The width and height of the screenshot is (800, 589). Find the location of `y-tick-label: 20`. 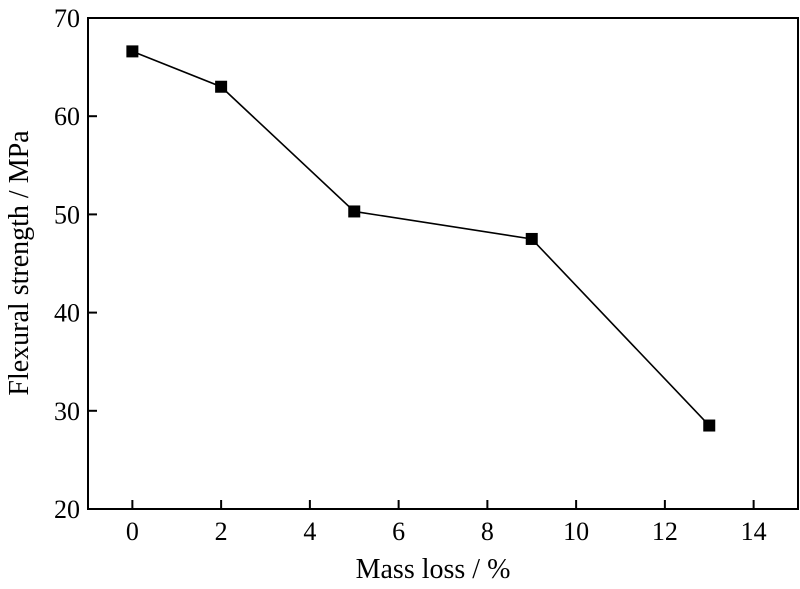

y-tick-label: 20 is located at coordinates (67, 509).